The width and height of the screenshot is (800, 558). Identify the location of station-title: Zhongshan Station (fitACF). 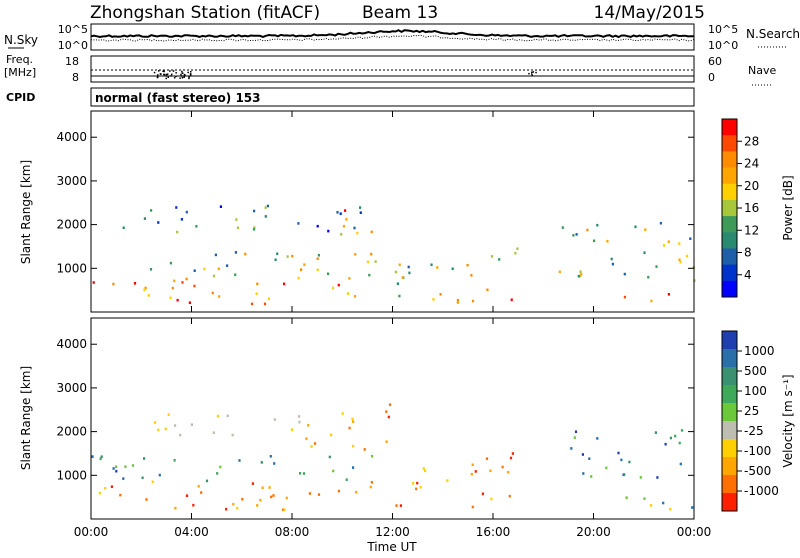
(205, 13).